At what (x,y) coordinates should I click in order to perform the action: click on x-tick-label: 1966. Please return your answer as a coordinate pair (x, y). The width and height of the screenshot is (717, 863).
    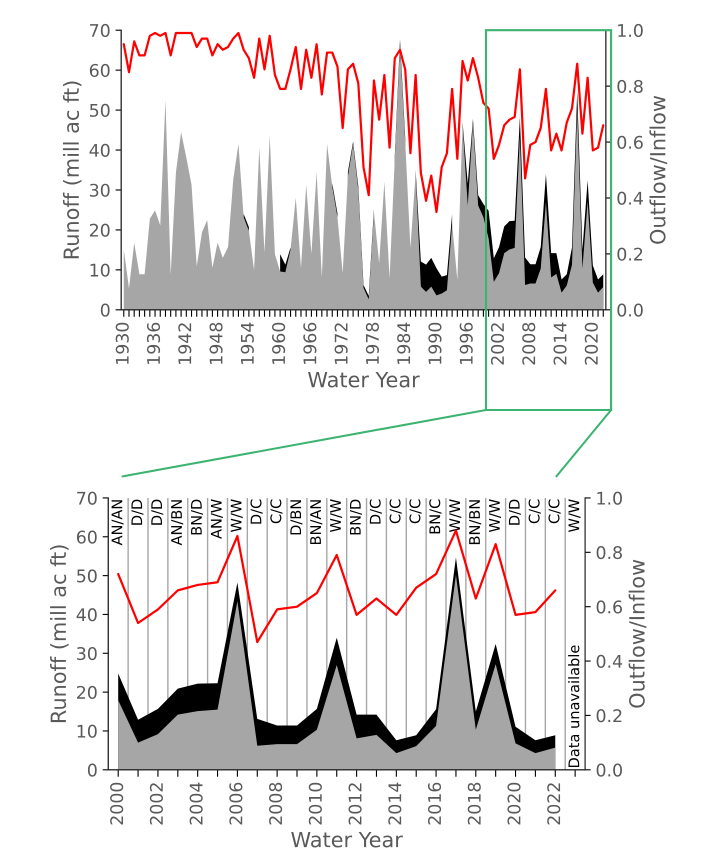
    Looking at the image, I should click on (309, 343).